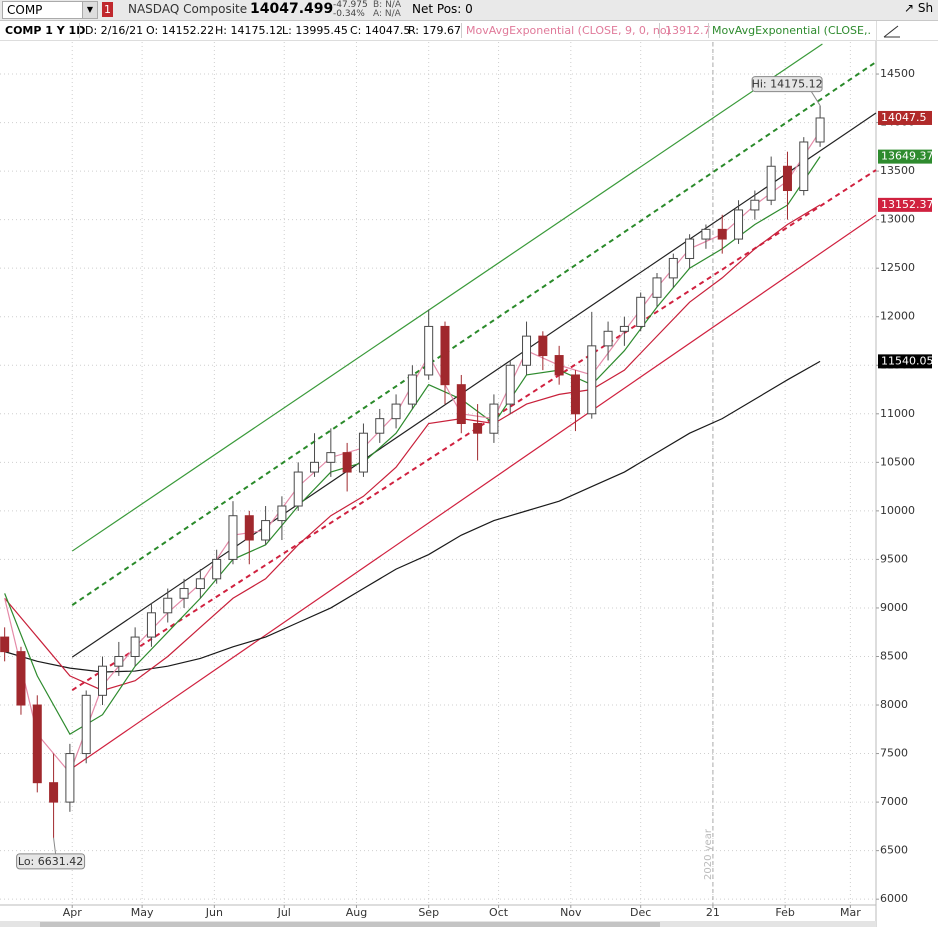 The height and width of the screenshot is (927, 938). What do you see at coordinates (114, 30) in the screenshot?
I see `date: D: 2/16/21` at bounding box center [114, 30].